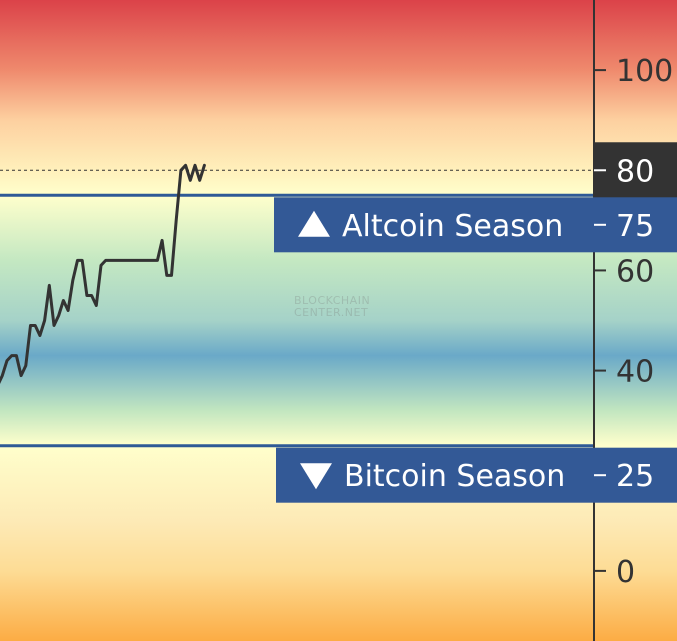 This screenshot has height=641, width=677. I want to click on y-tick-label-3: 60, so click(635, 271).